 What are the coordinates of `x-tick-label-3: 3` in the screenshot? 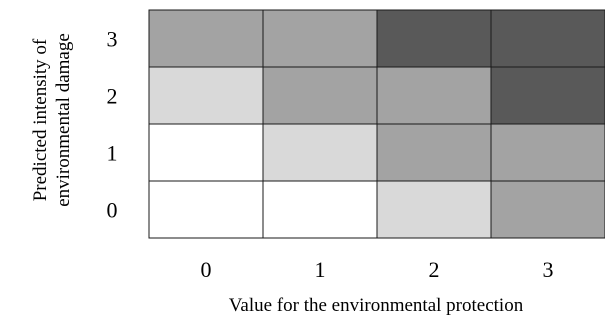 It's located at (548, 269).